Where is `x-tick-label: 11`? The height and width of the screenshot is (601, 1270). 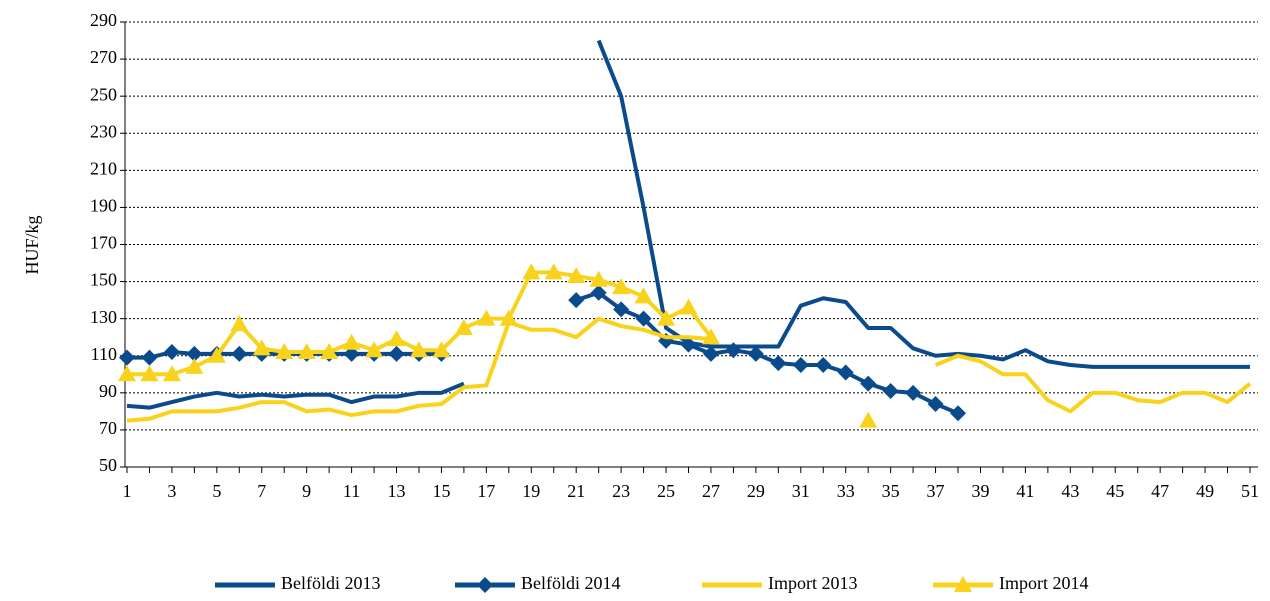
x-tick-label: 11 is located at coordinates (351, 491).